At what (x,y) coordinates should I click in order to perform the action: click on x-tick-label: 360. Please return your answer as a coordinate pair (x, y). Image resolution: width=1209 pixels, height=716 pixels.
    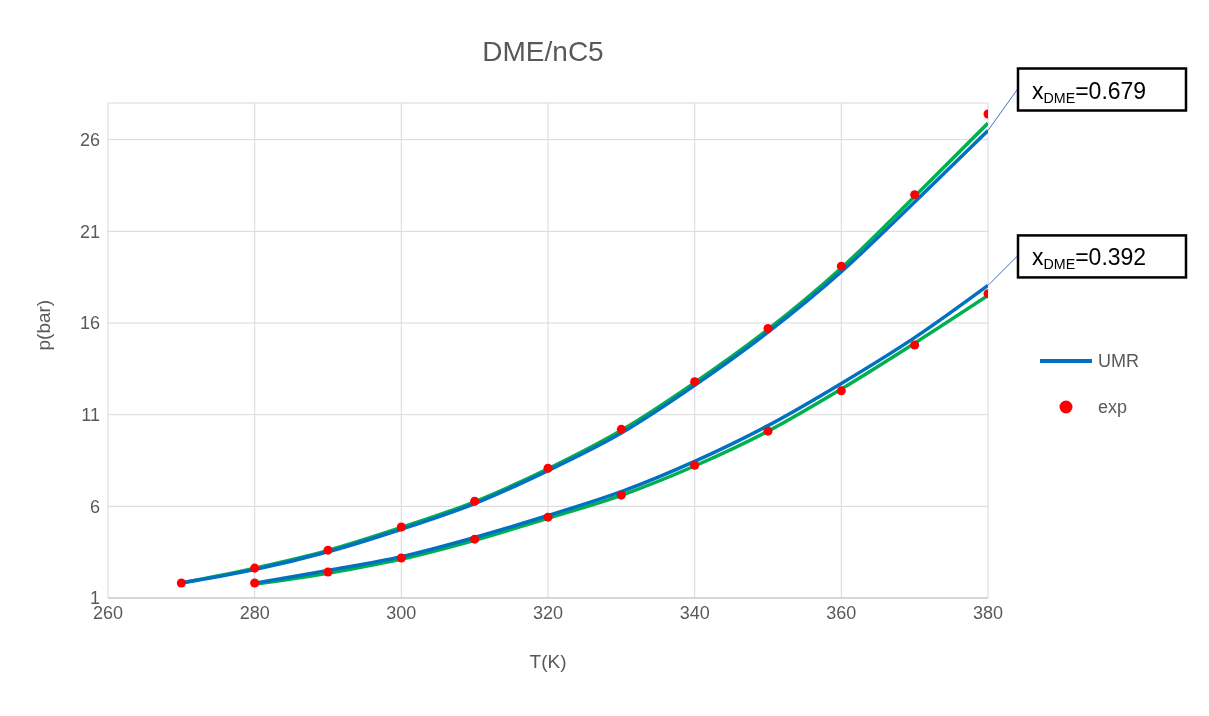
    Looking at the image, I should click on (841, 612).